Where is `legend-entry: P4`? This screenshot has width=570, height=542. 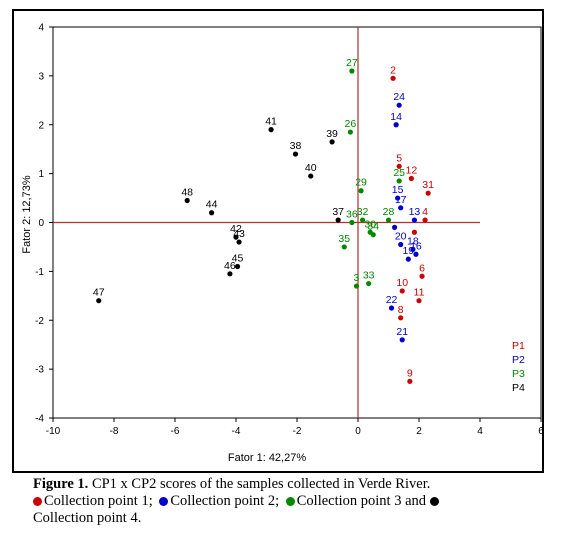
legend-entry: P4 is located at coordinates (518, 388).